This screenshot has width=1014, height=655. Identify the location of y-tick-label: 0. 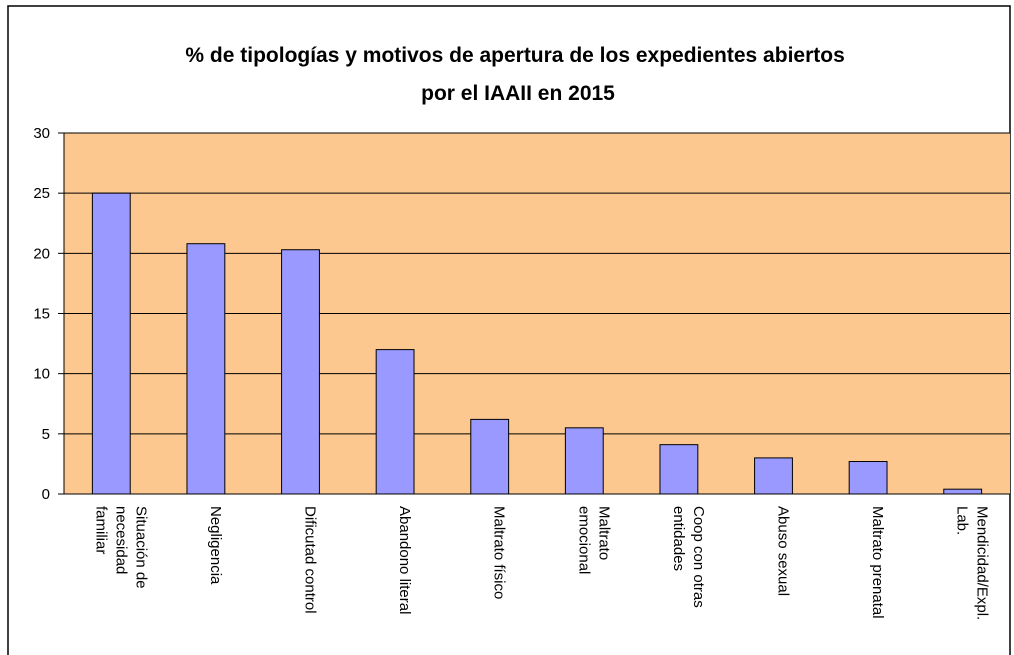
(46, 494).